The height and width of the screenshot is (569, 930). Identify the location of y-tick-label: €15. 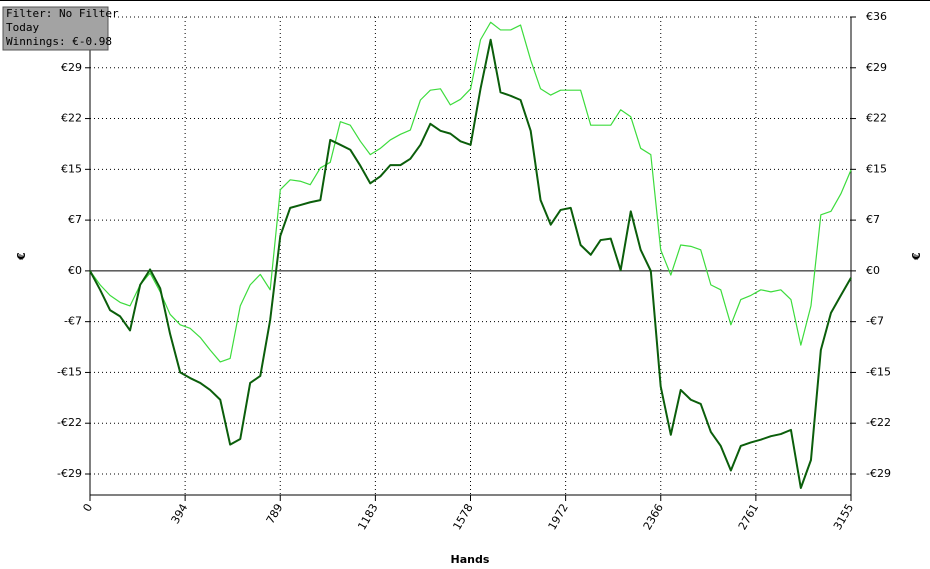
(71, 168).